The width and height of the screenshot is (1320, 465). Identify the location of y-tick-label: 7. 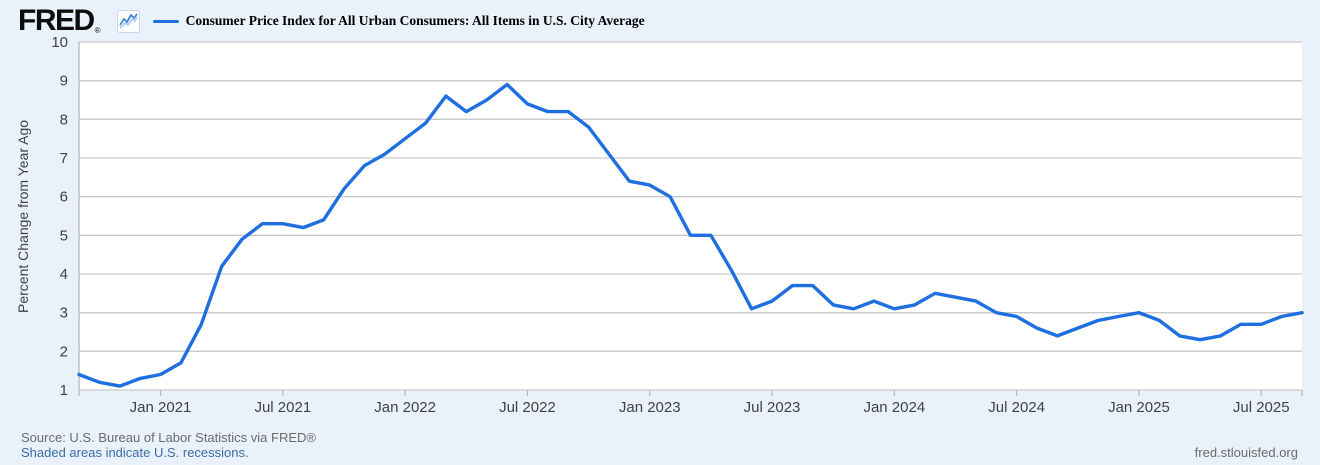
(64, 158).